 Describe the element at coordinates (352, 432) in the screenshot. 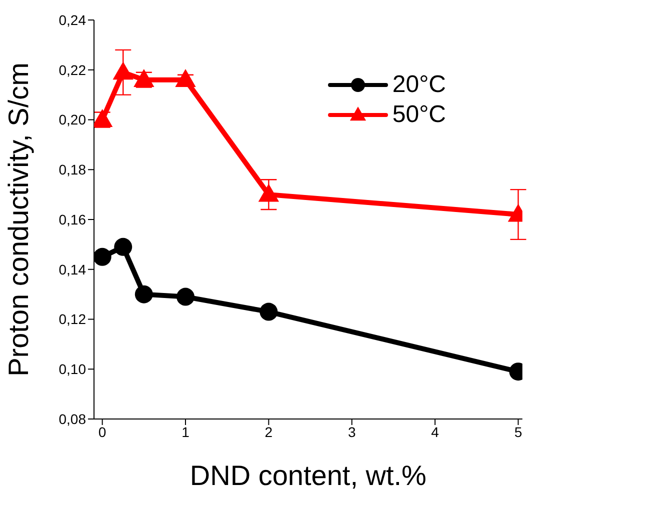

I see `x-tick-label: 3` at that location.